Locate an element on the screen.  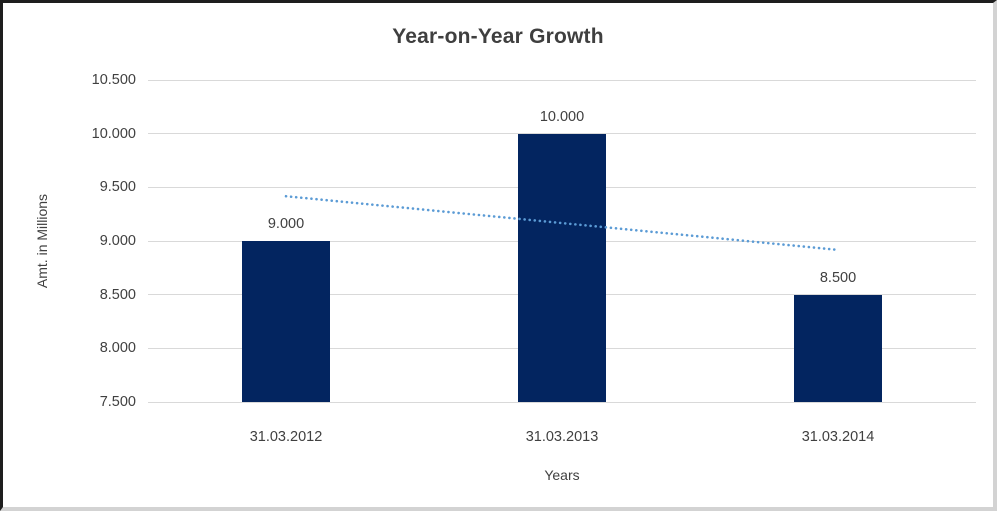
y-tick-label: 9.000 is located at coordinates (117, 241).